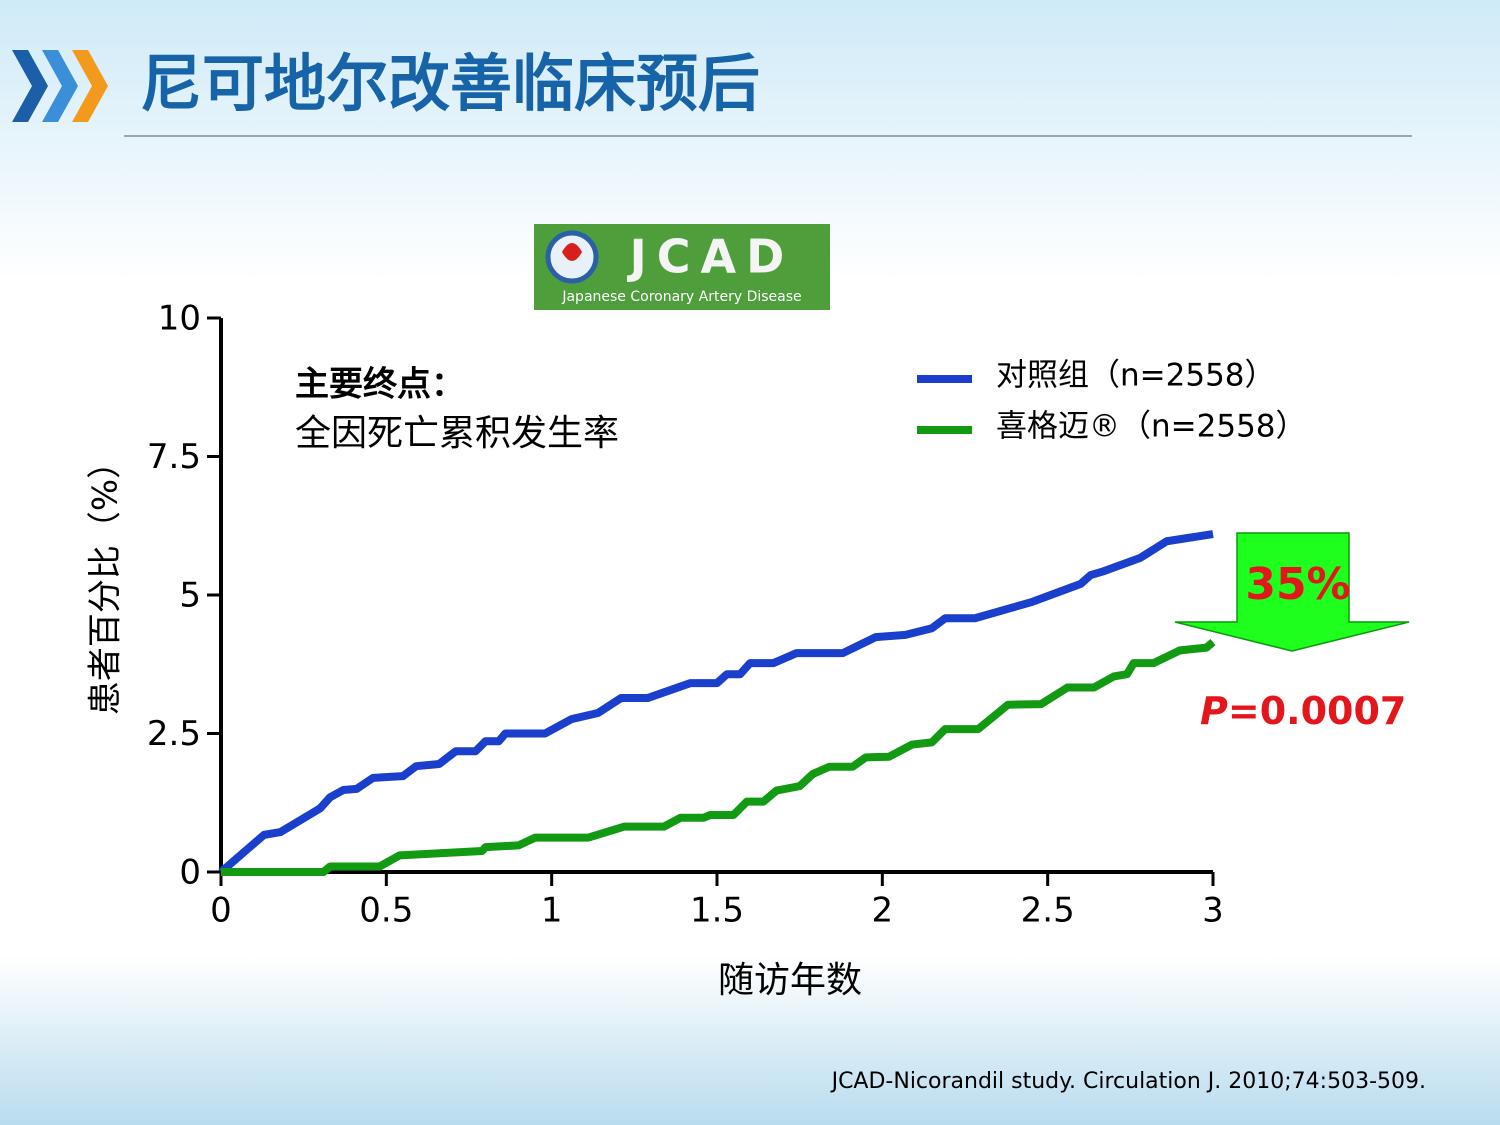  What do you see at coordinates (883, 911) in the screenshot?
I see `x-tick-label: 2` at bounding box center [883, 911].